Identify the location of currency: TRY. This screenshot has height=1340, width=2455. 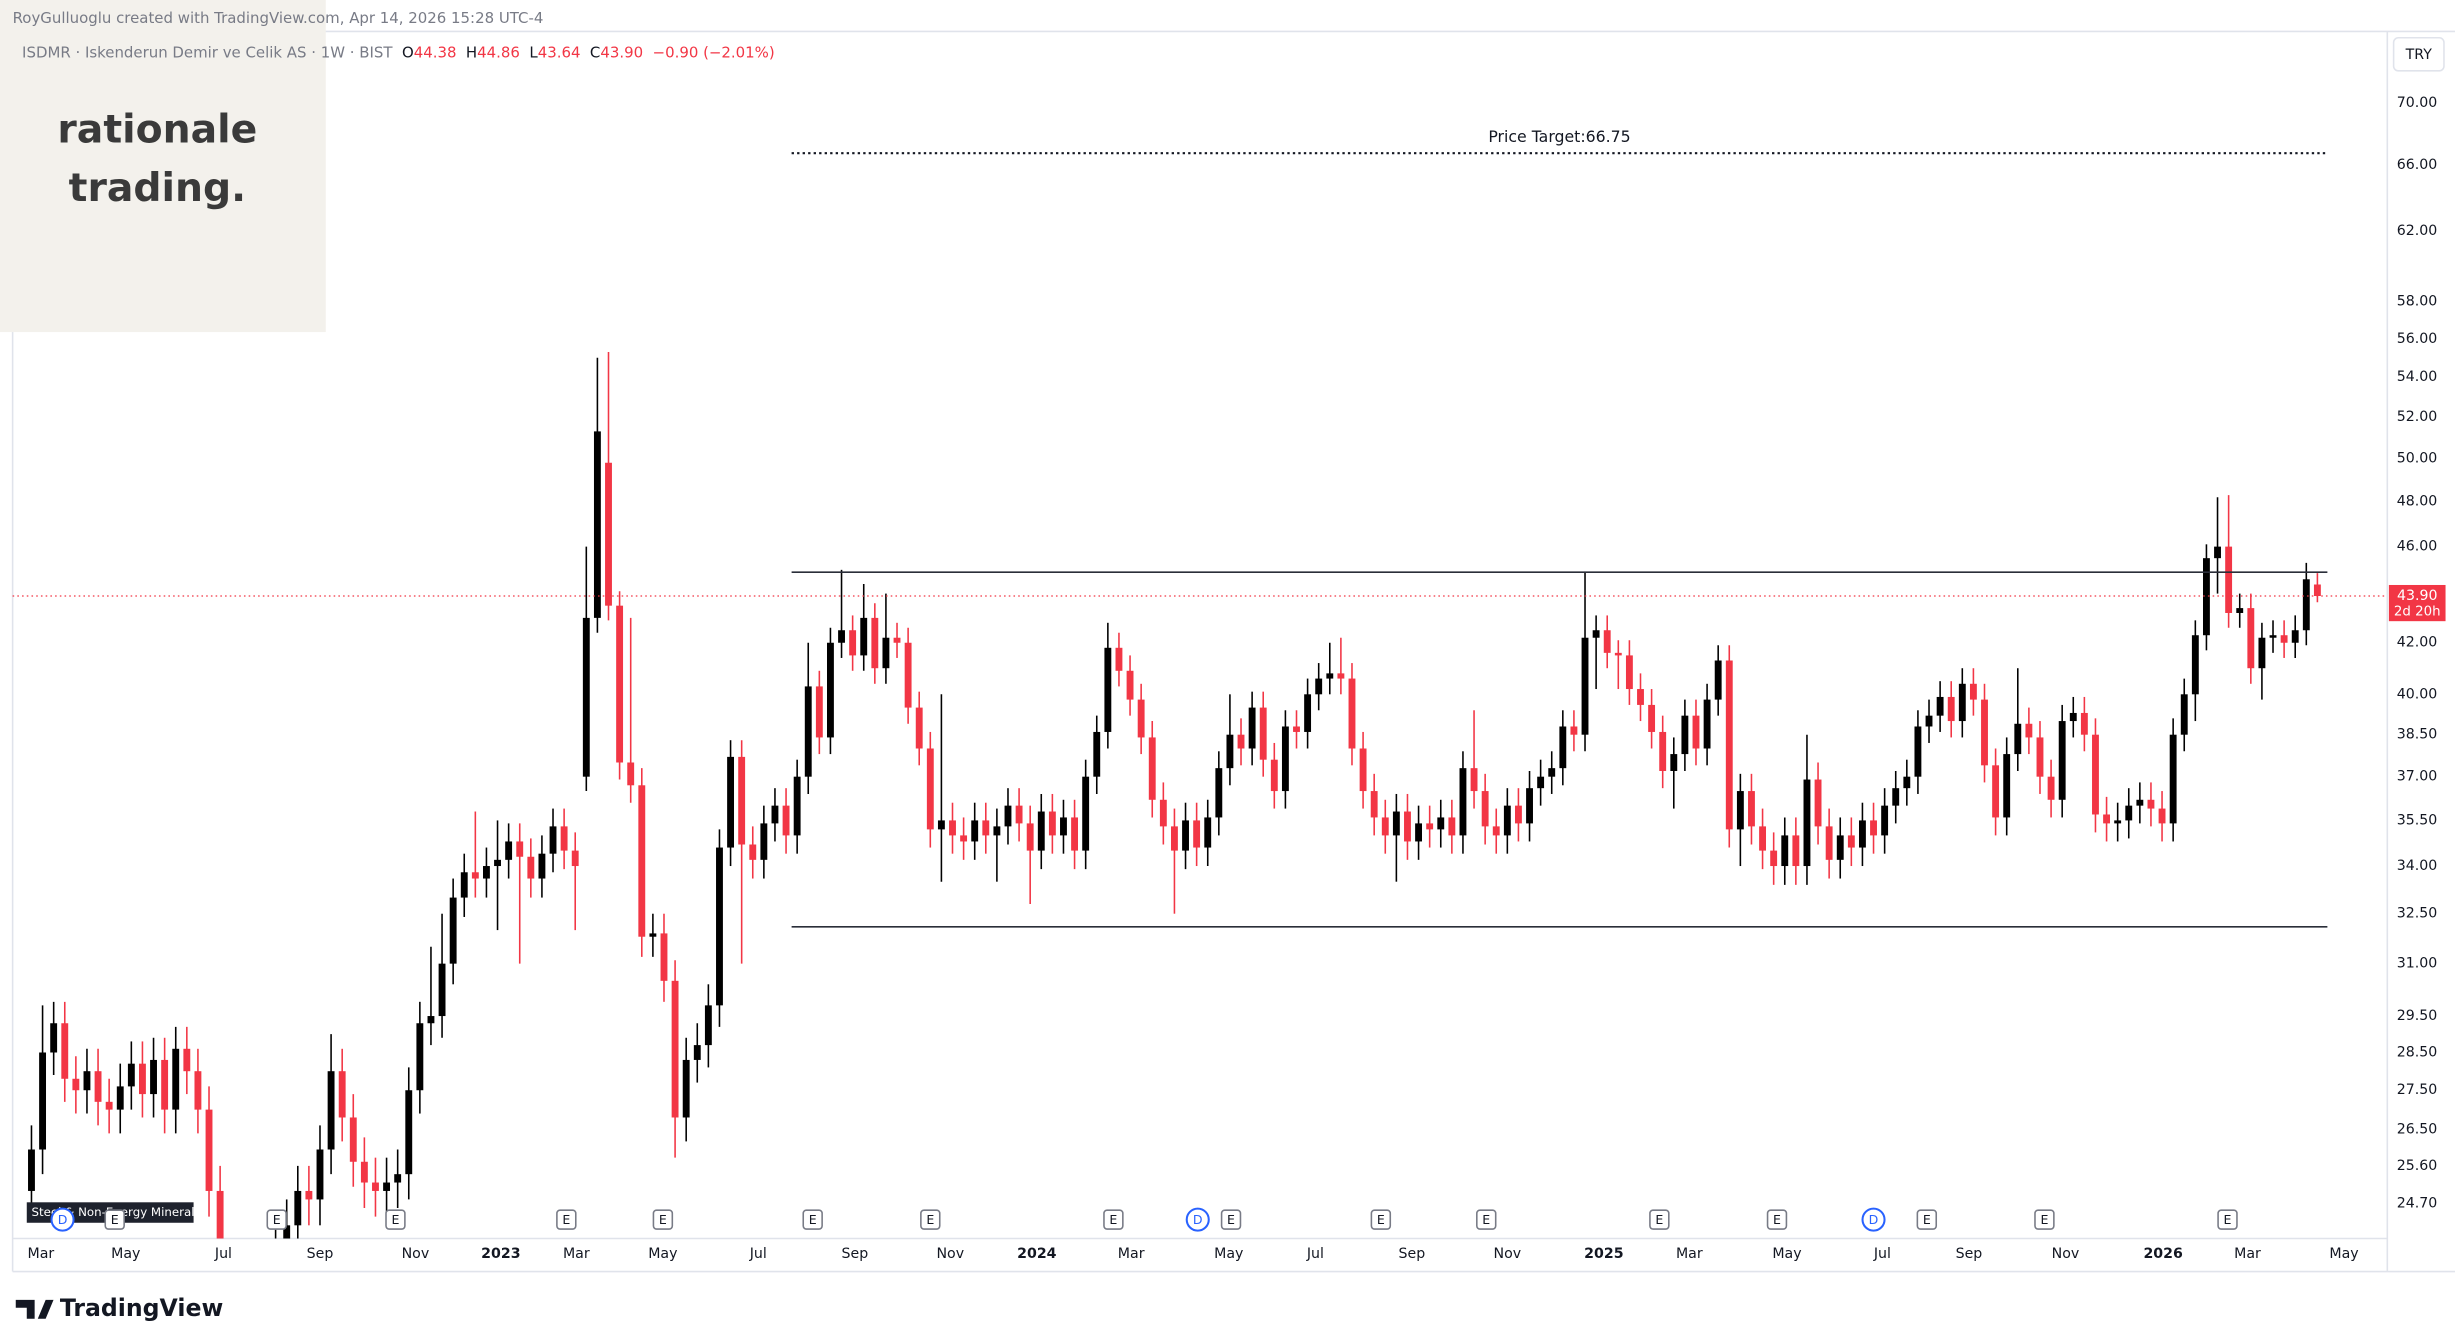
(2419, 55).